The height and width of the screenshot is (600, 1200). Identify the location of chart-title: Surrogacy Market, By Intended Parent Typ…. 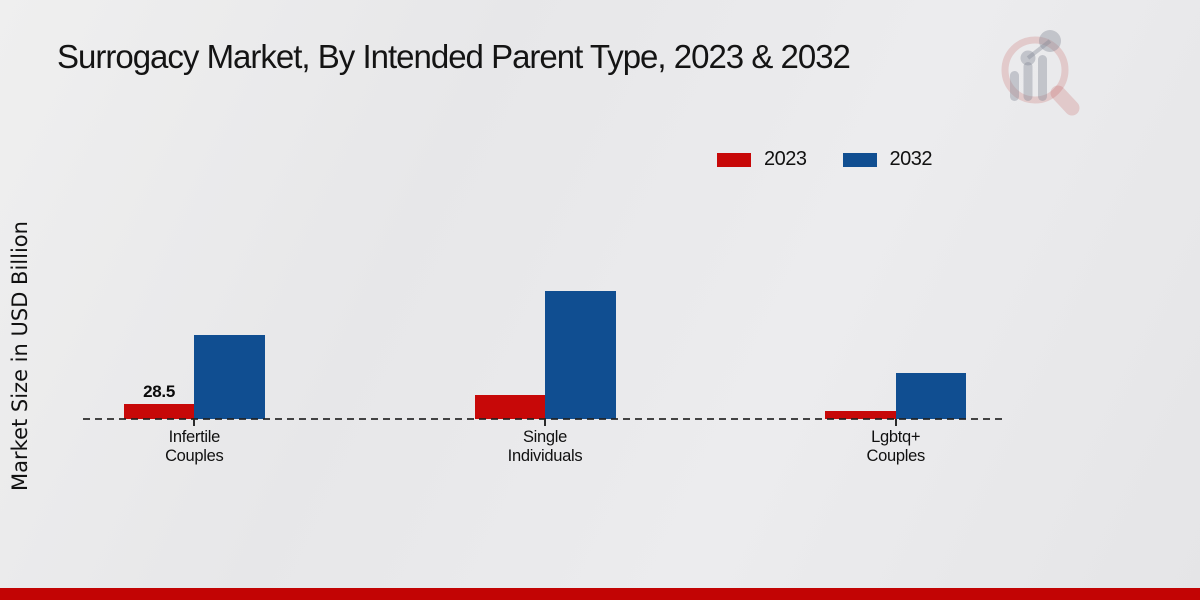
(454, 56).